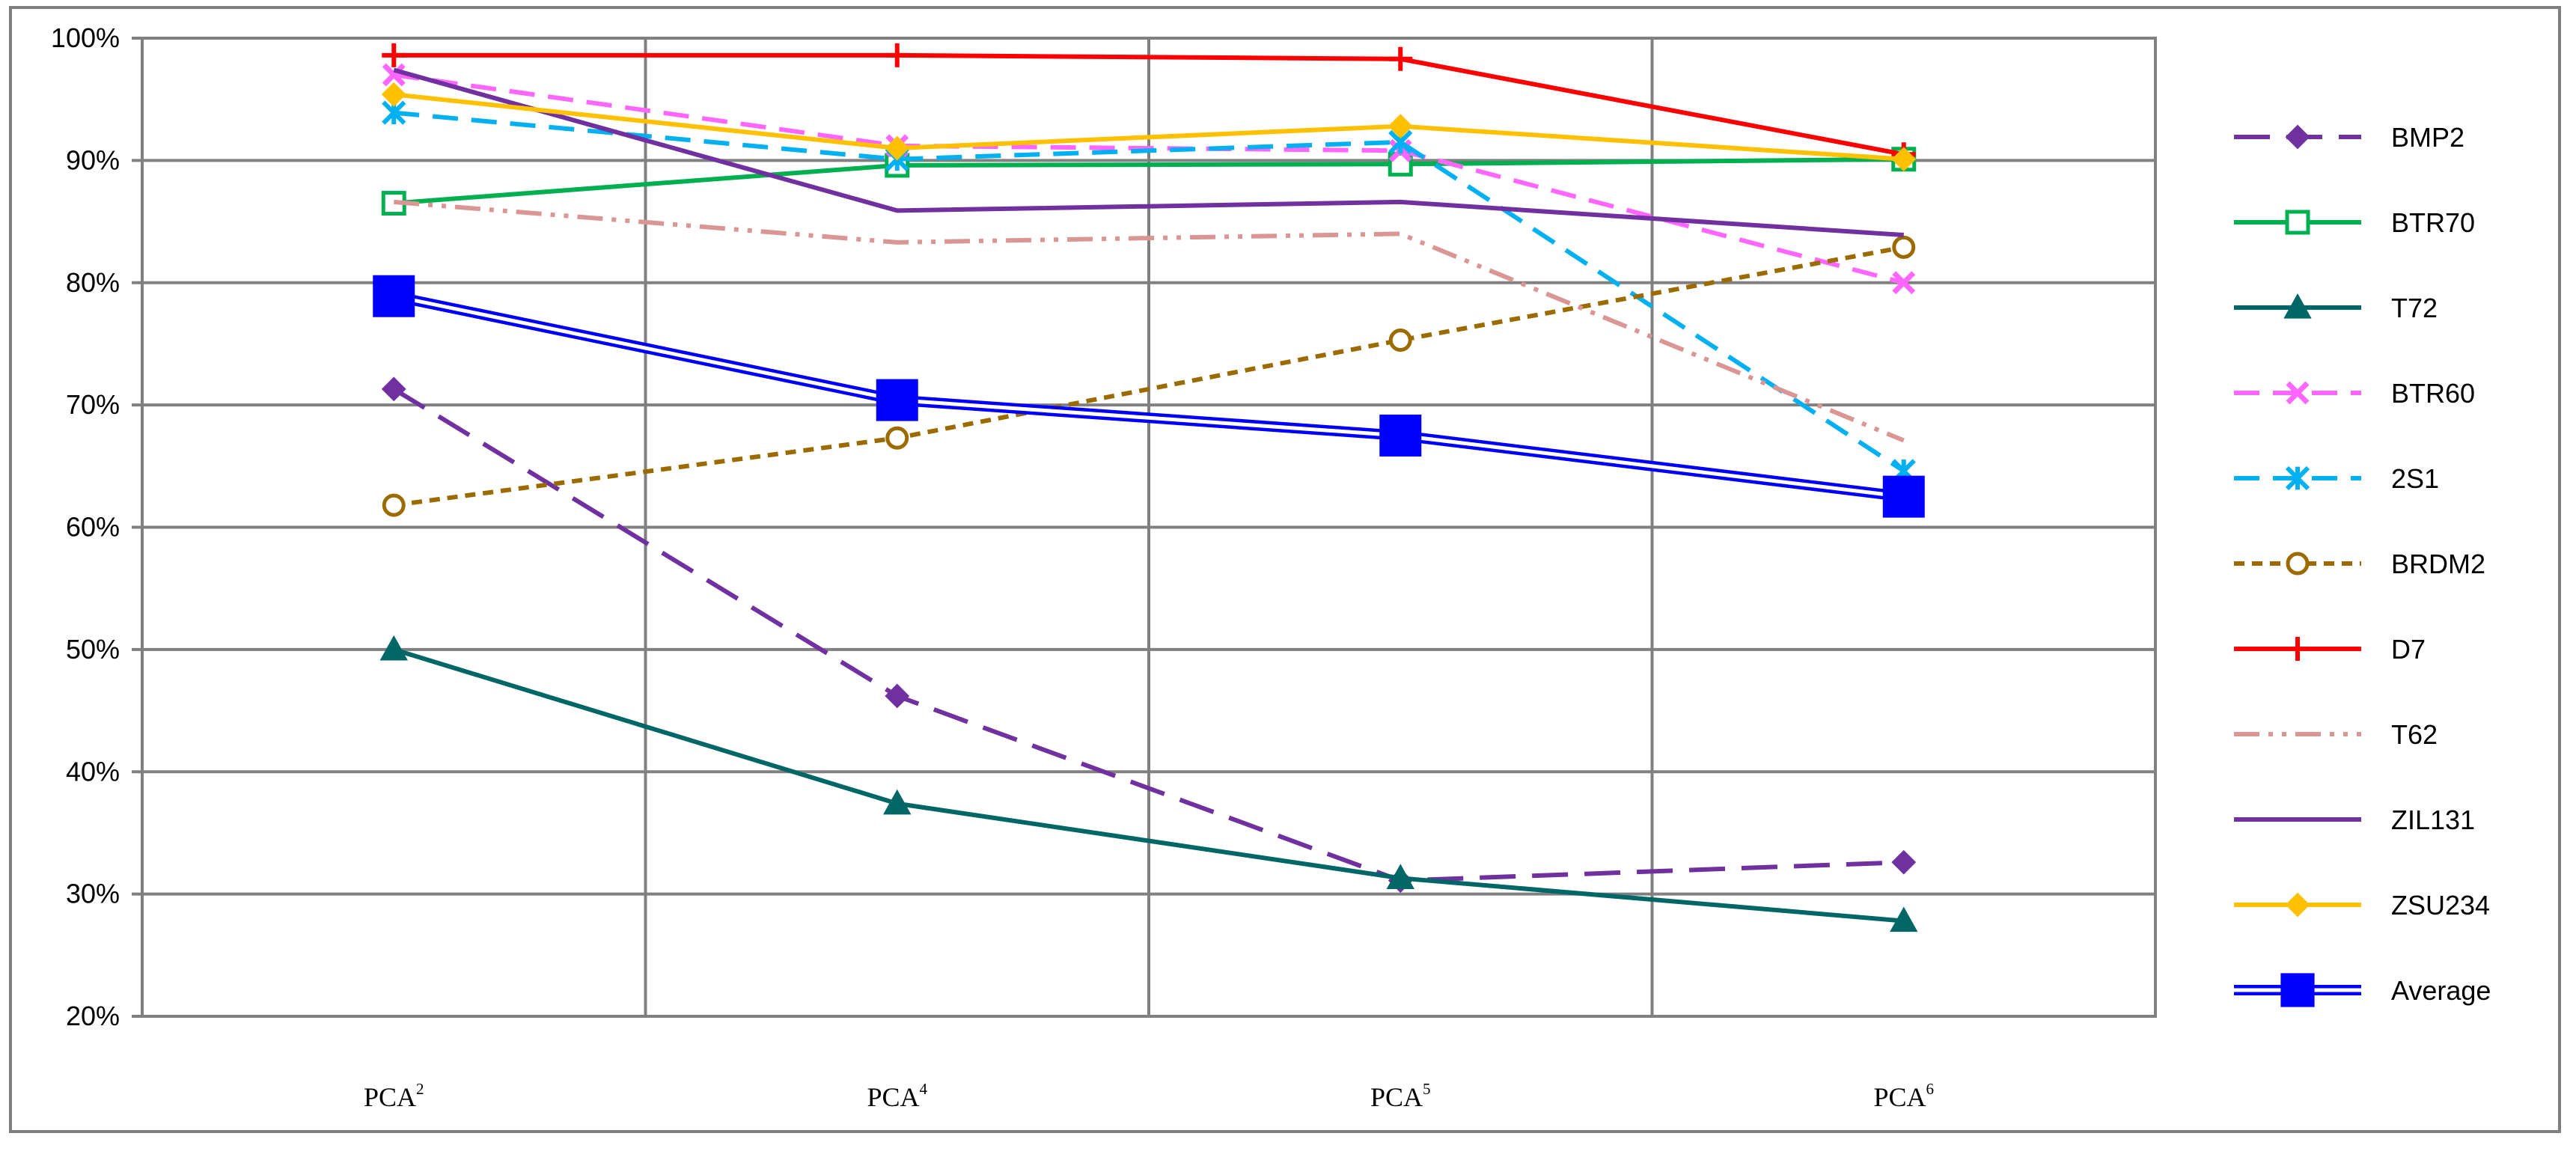 The width and height of the screenshot is (2576, 1157). What do you see at coordinates (93, 649) in the screenshot?
I see `y-tick-label: 50%` at bounding box center [93, 649].